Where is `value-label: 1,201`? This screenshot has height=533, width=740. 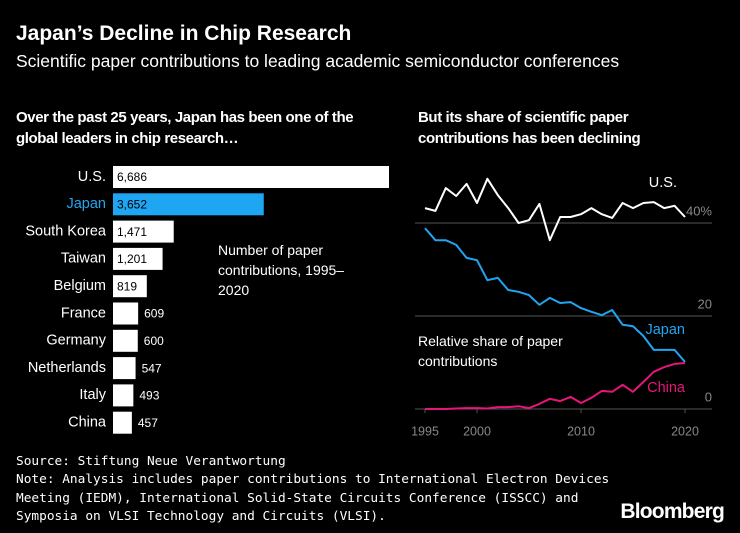
value-label: 1,201 is located at coordinates (132, 259).